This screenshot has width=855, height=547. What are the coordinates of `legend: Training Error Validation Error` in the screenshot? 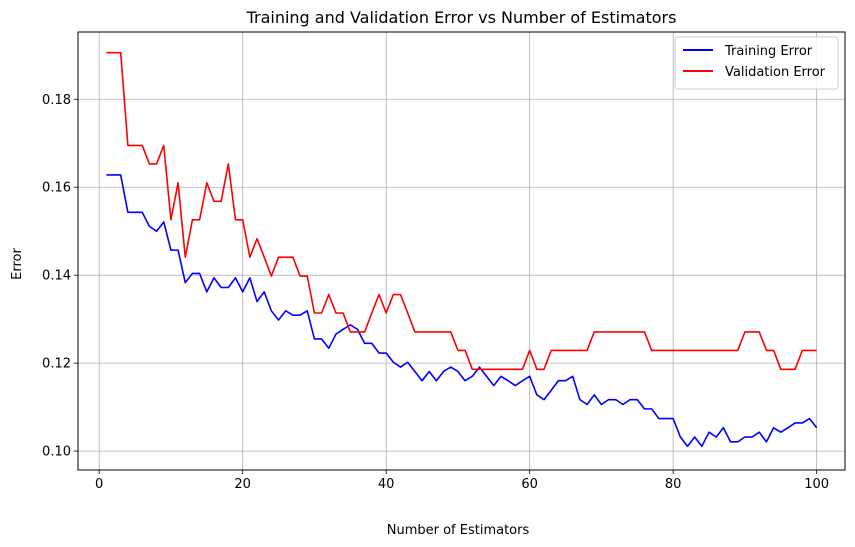 It's located at (756, 63).